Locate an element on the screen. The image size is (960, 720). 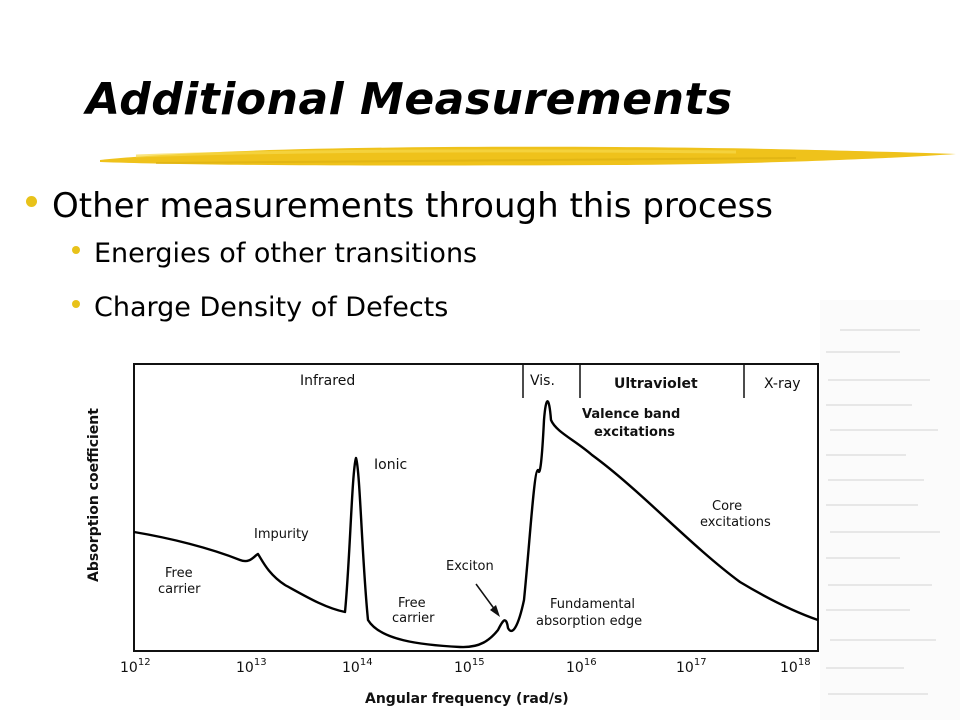
sub-bullet-item: Charge Density of Defects is located at coordinates (397, 319).